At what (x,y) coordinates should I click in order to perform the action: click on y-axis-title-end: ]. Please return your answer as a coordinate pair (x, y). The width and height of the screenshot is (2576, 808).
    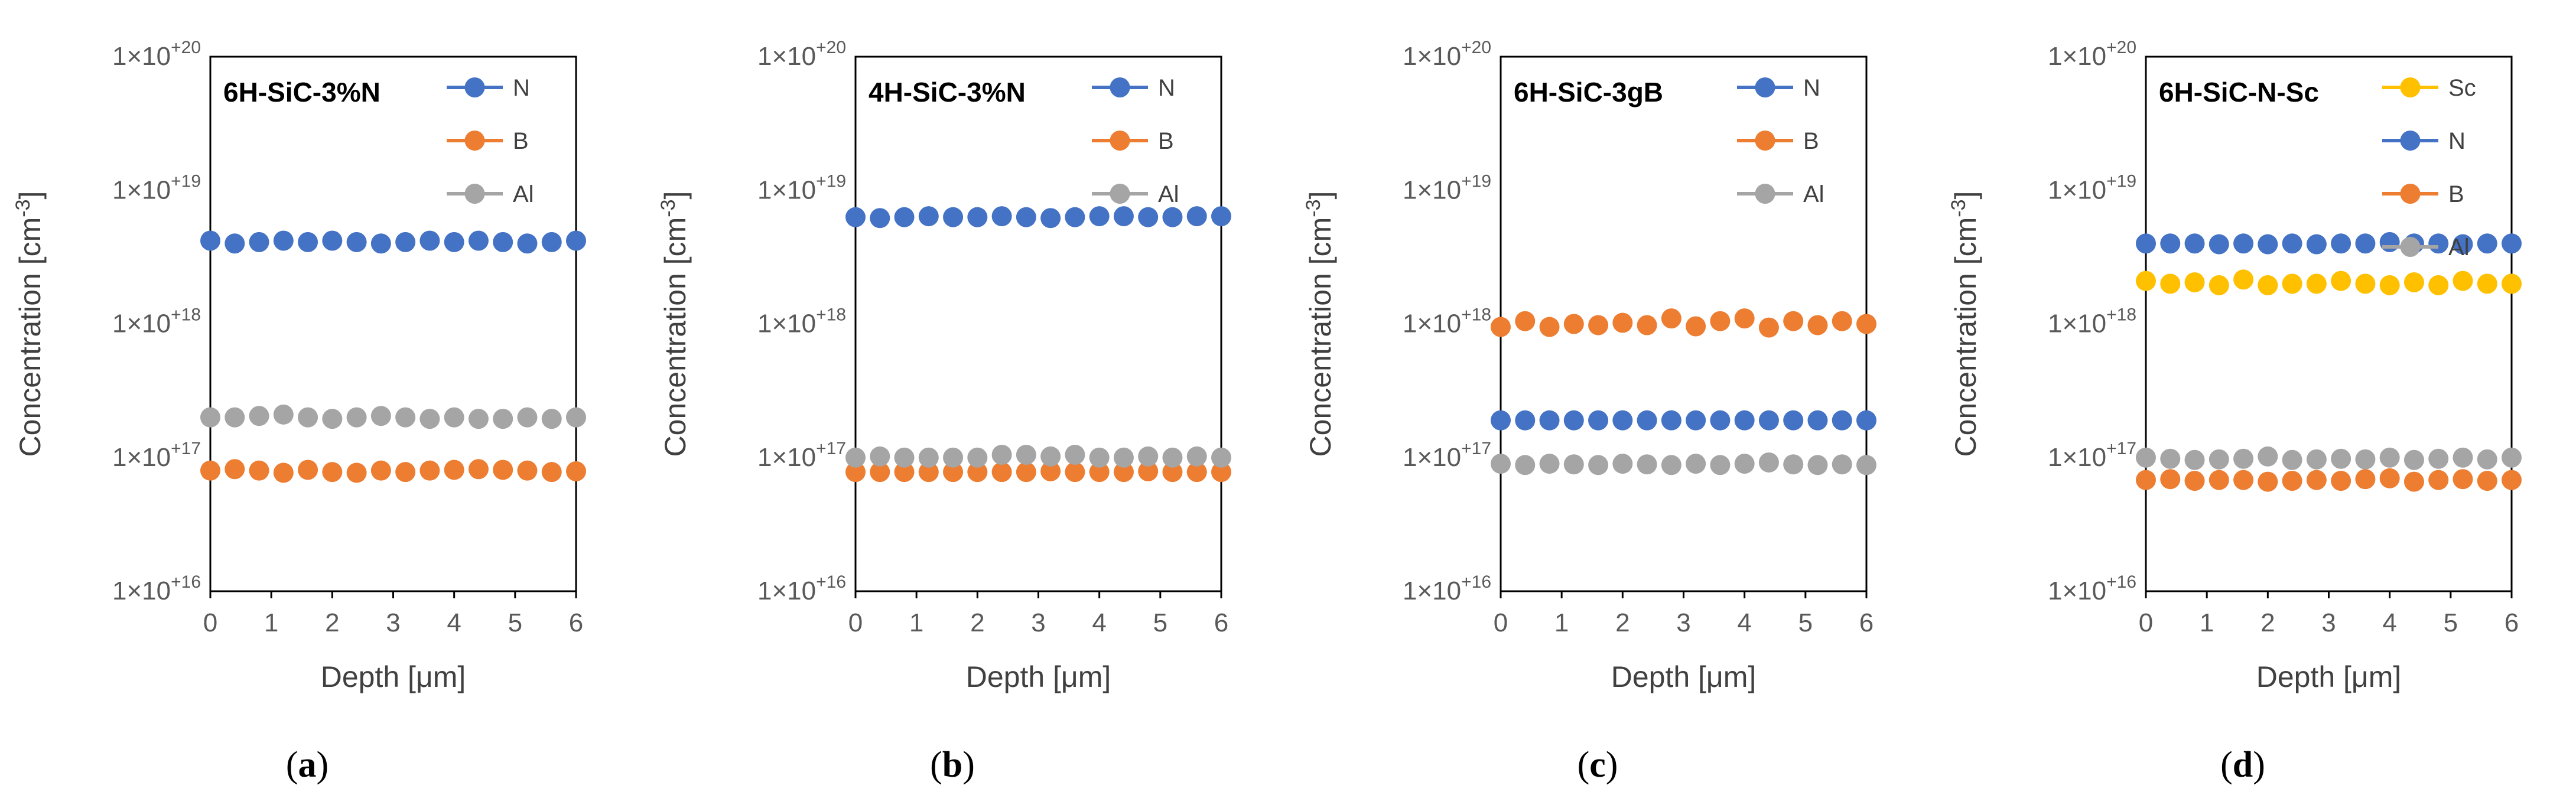
    Looking at the image, I should click on (31, 195).